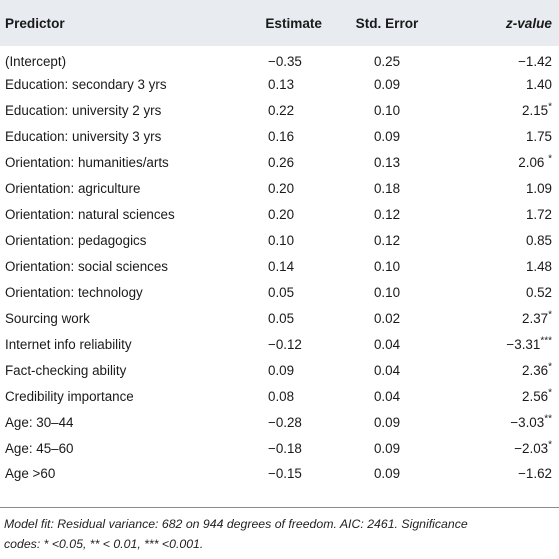 The width and height of the screenshot is (559, 559). I want to click on cell-estimate: 0.13, so click(281, 85).